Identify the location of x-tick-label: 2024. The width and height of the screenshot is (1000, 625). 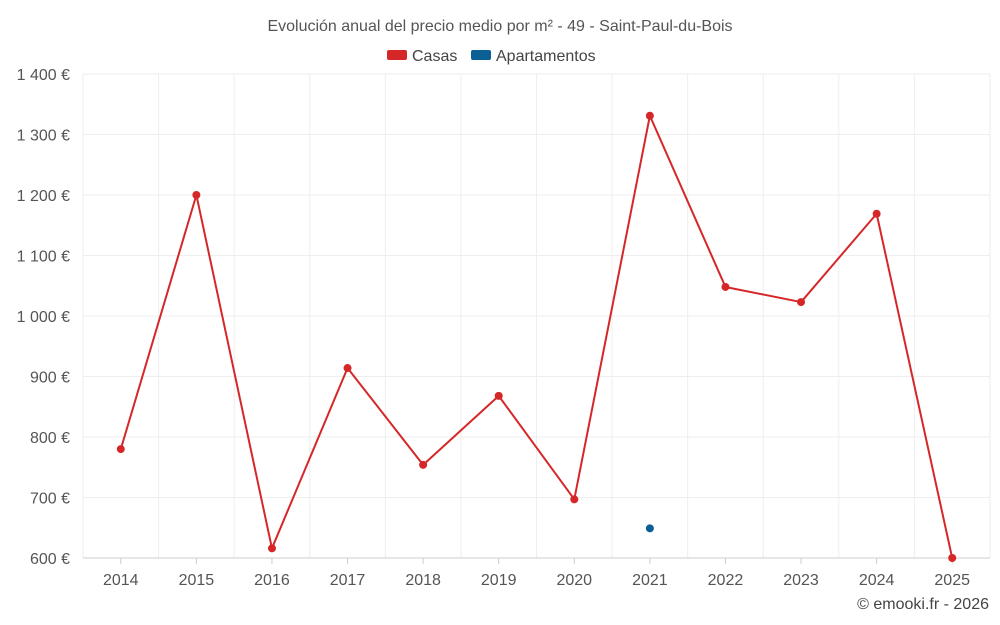
(877, 580).